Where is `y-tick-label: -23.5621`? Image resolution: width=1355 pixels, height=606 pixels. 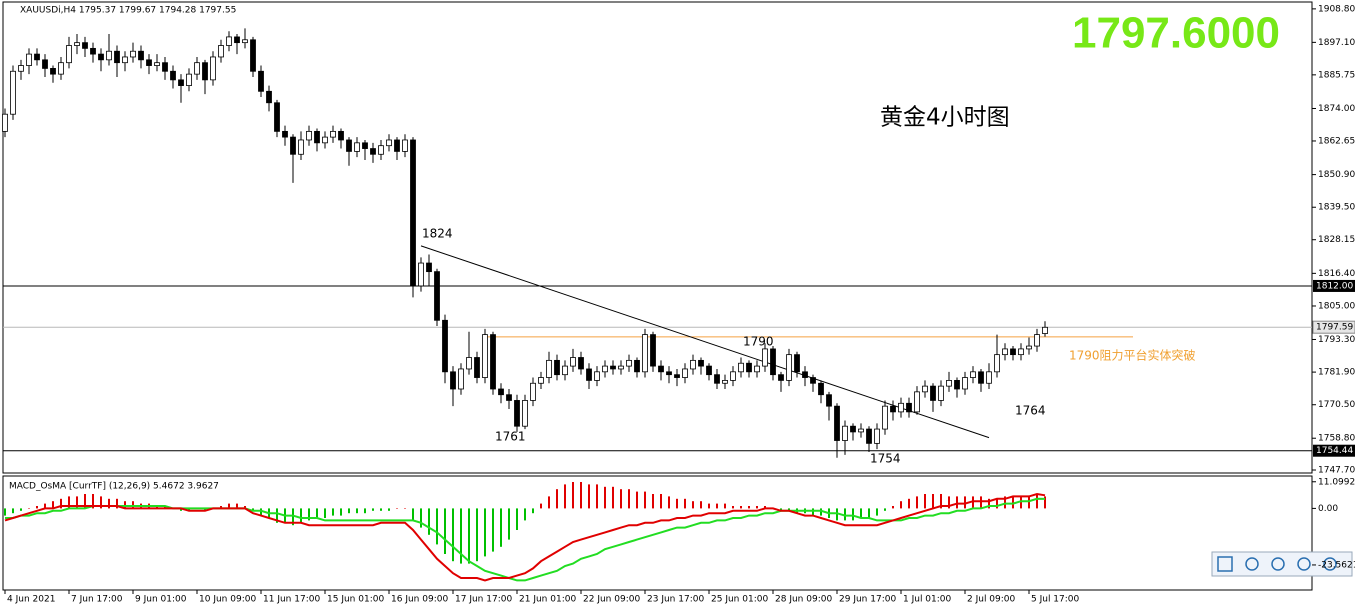
y-tick-label: -23.5621 is located at coordinates (1336, 565).